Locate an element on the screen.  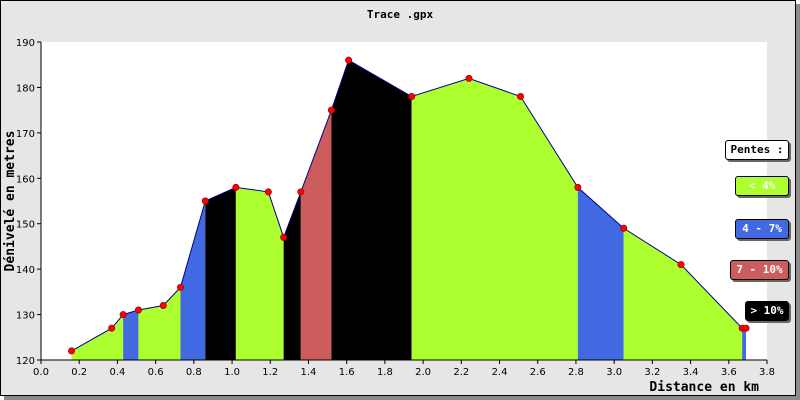
x-tick-label: 0.8 is located at coordinates (194, 372).